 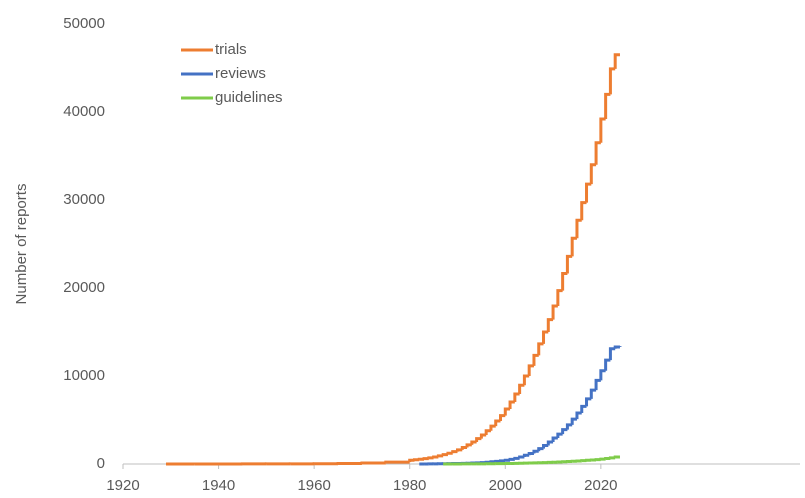 I want to click on y-tick-label: 30000, so click(x=84, y=199).